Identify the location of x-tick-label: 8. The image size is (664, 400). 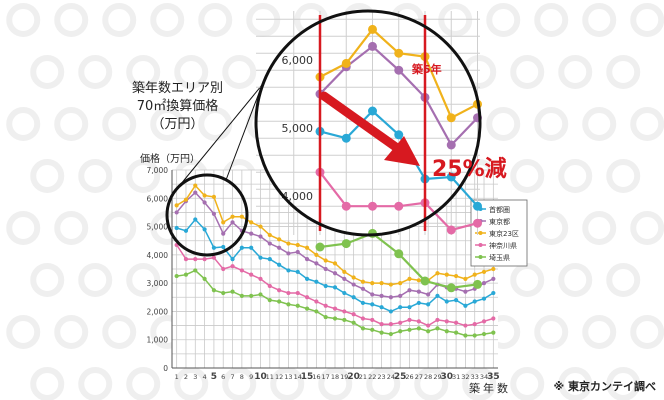
(242, 377).